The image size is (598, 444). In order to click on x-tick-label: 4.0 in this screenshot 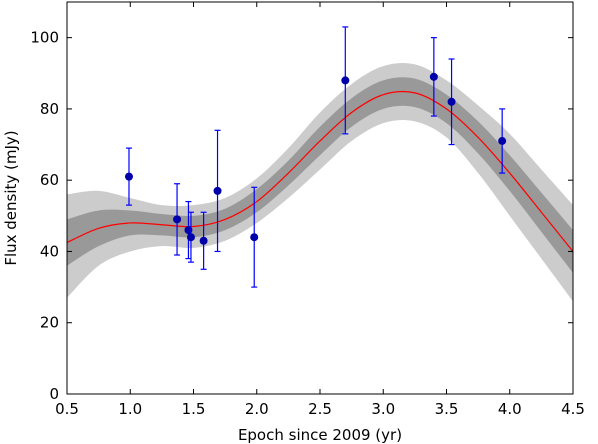, I will do `click(510, 409)`.